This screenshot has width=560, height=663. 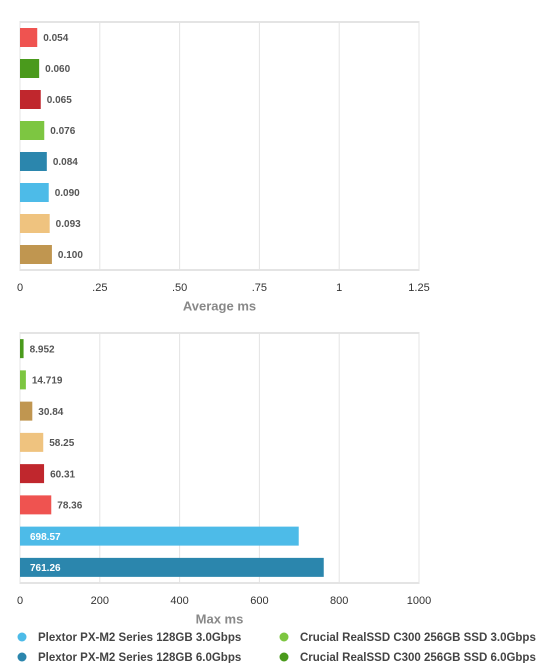 I want to click on data-label: 58.25, so click(x=61, y=443).